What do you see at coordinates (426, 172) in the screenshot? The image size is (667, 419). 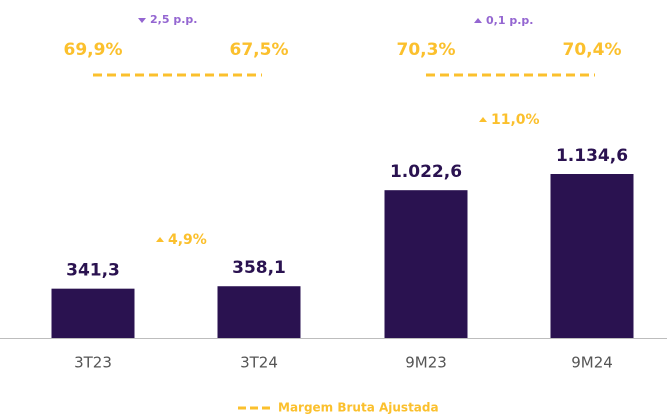 I see `value-label: 1.022,6` at bounding box center [426, 172].